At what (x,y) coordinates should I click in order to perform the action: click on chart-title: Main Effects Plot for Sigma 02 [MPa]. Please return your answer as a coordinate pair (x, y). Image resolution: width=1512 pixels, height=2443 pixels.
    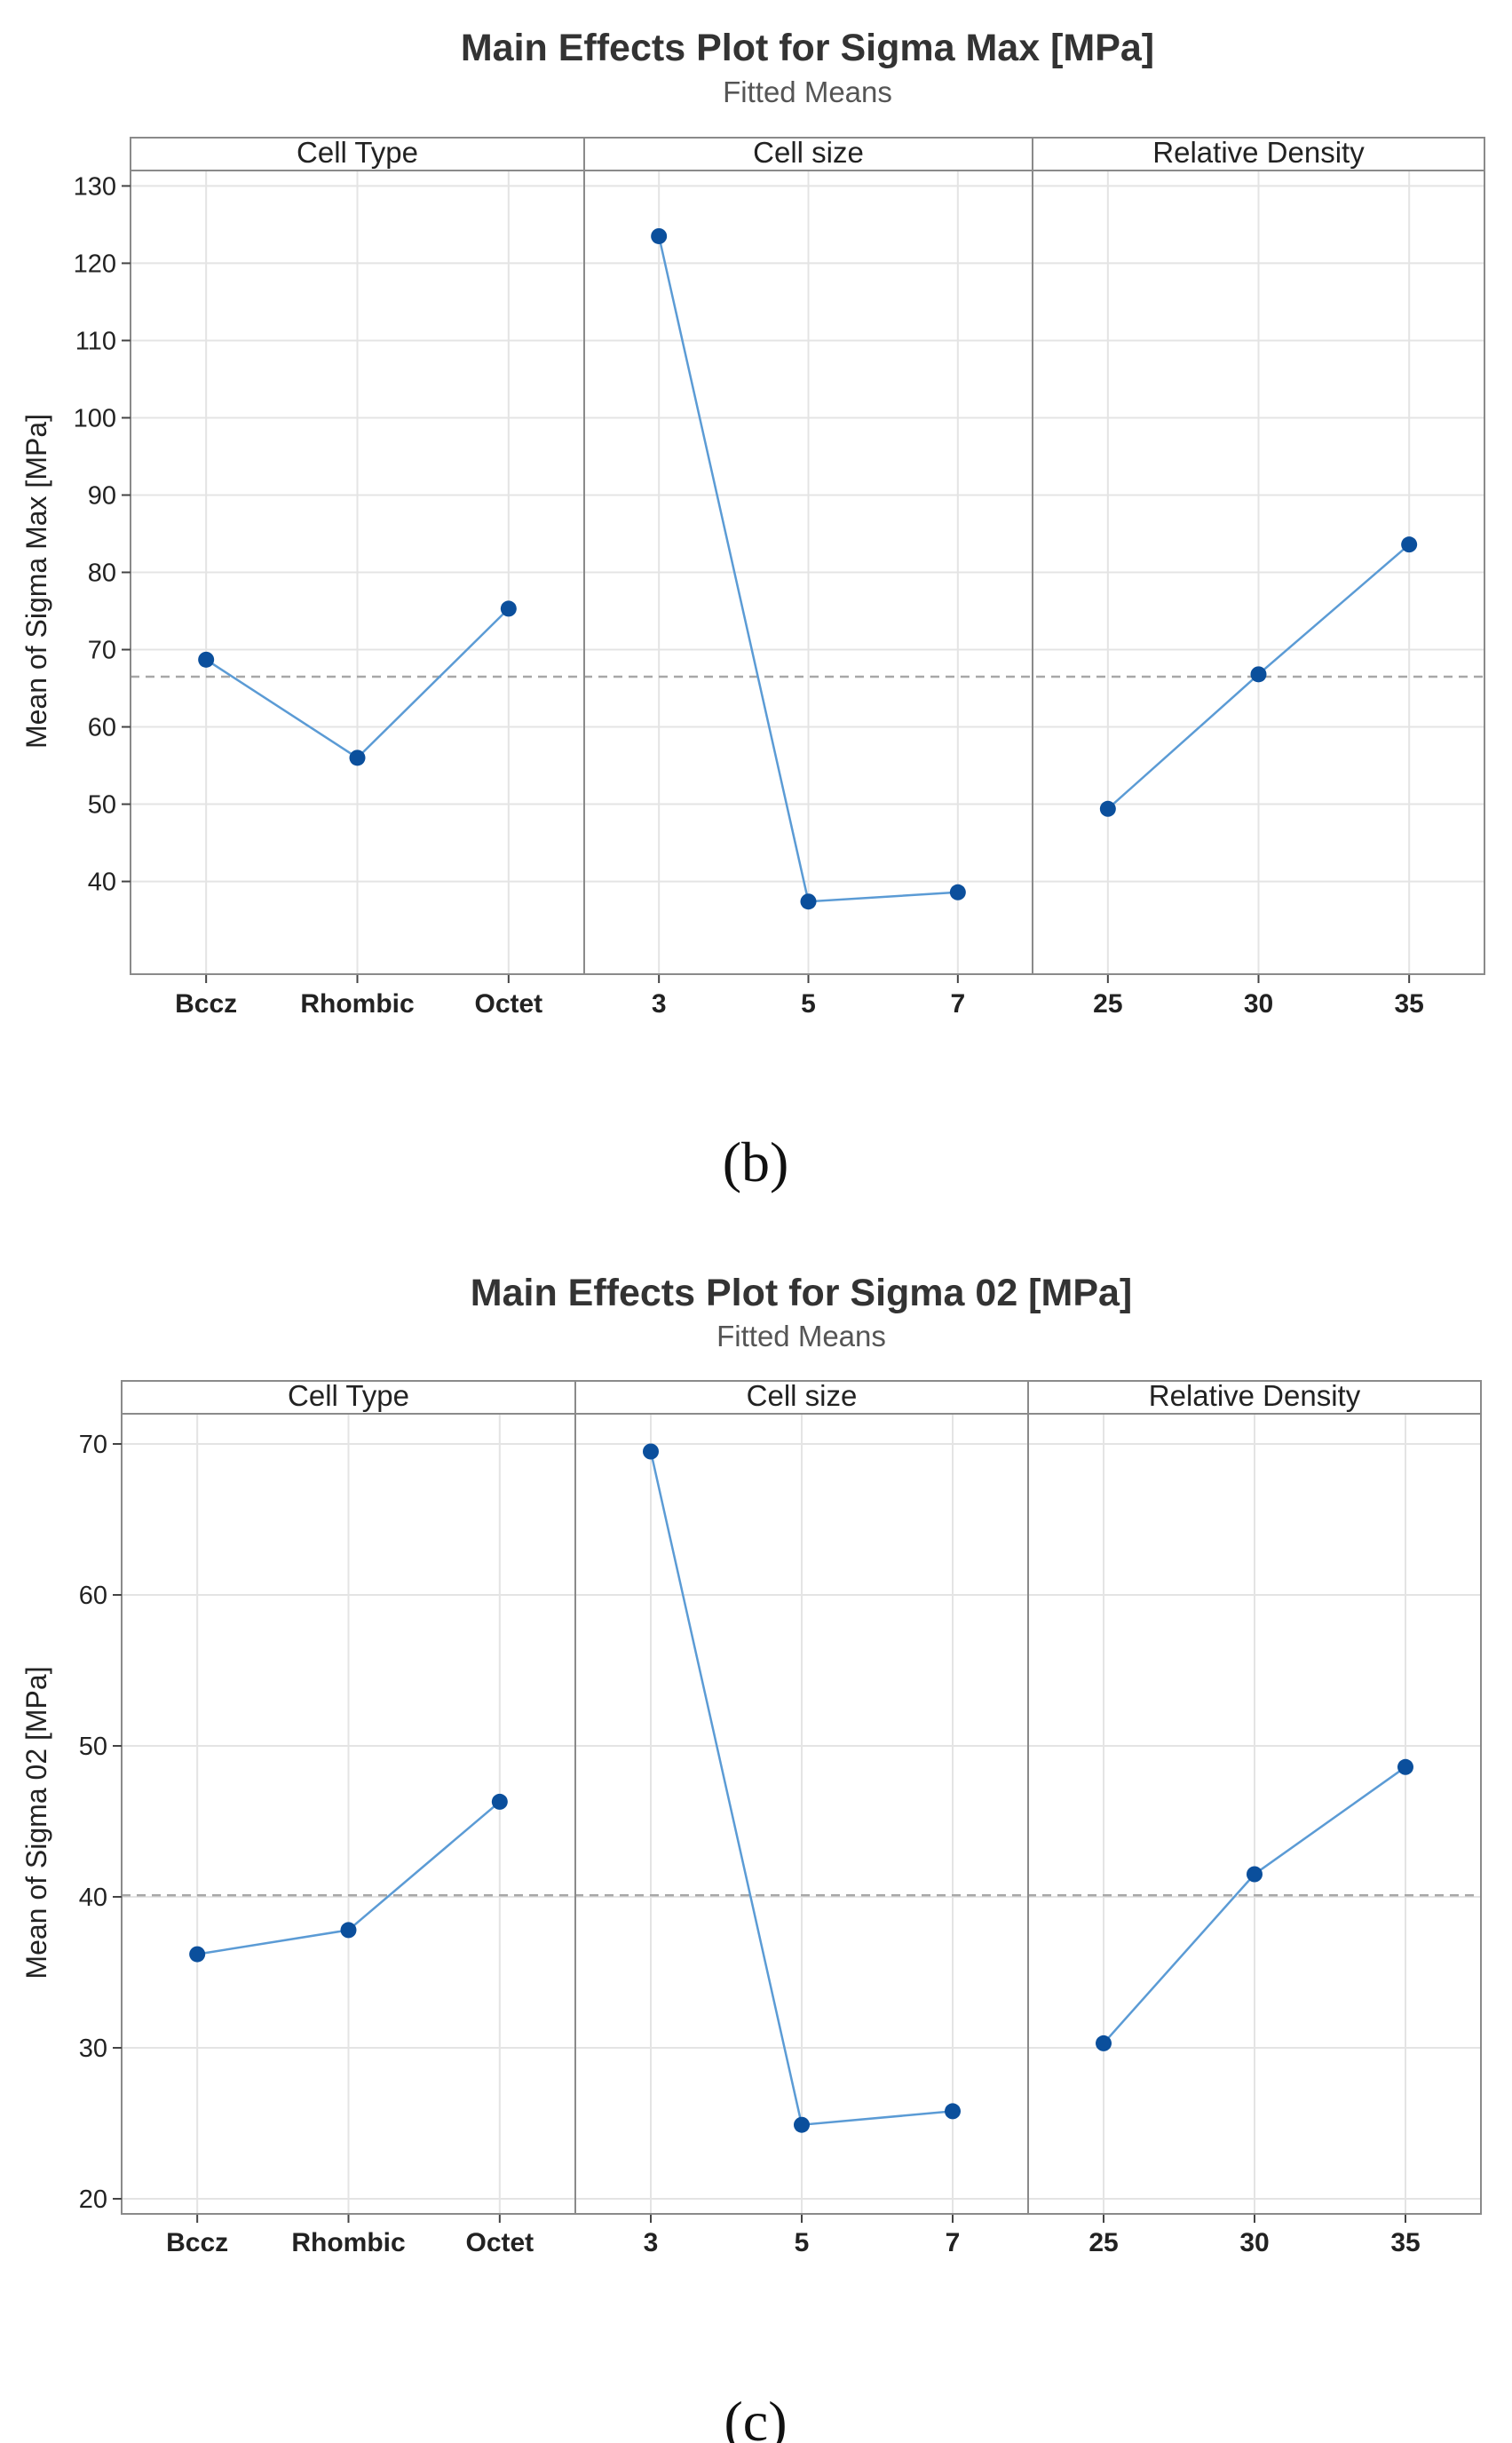
    Looking at the image, I should click on (801, 1293).